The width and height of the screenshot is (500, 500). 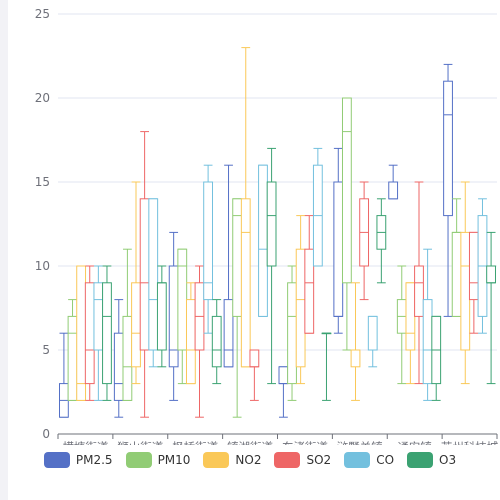 What do you see at coordinates (232, 460) in the screenshot?
I see `legend-item-no2: NO2` at bounding box center [232, 460].